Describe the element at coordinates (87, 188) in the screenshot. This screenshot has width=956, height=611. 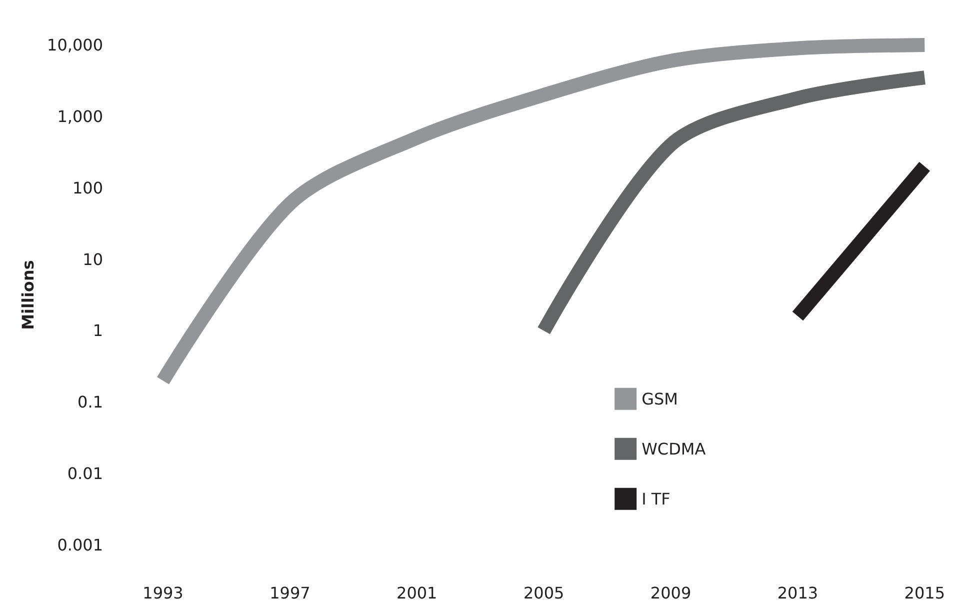
I see `y-tick-label: 100` at that location.